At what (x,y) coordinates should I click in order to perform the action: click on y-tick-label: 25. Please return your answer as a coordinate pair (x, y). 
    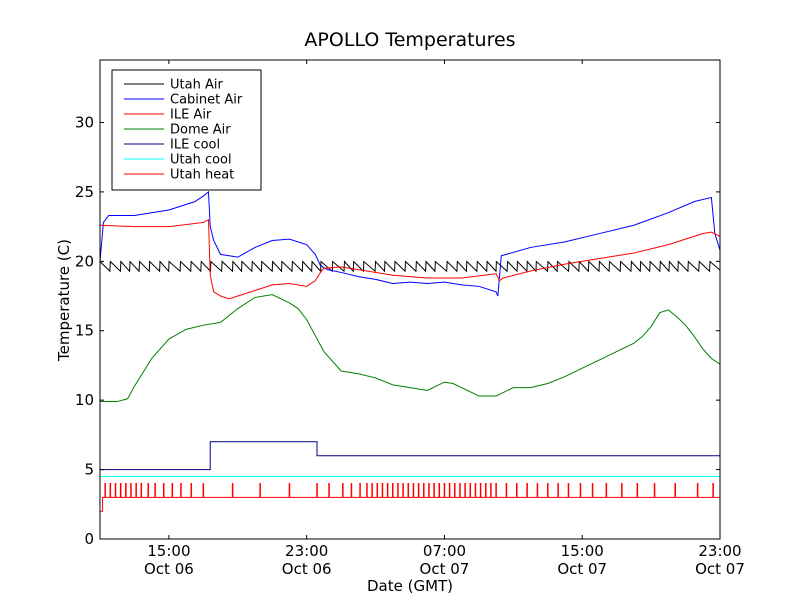
    Looking at the image, I should click on (84, 192).